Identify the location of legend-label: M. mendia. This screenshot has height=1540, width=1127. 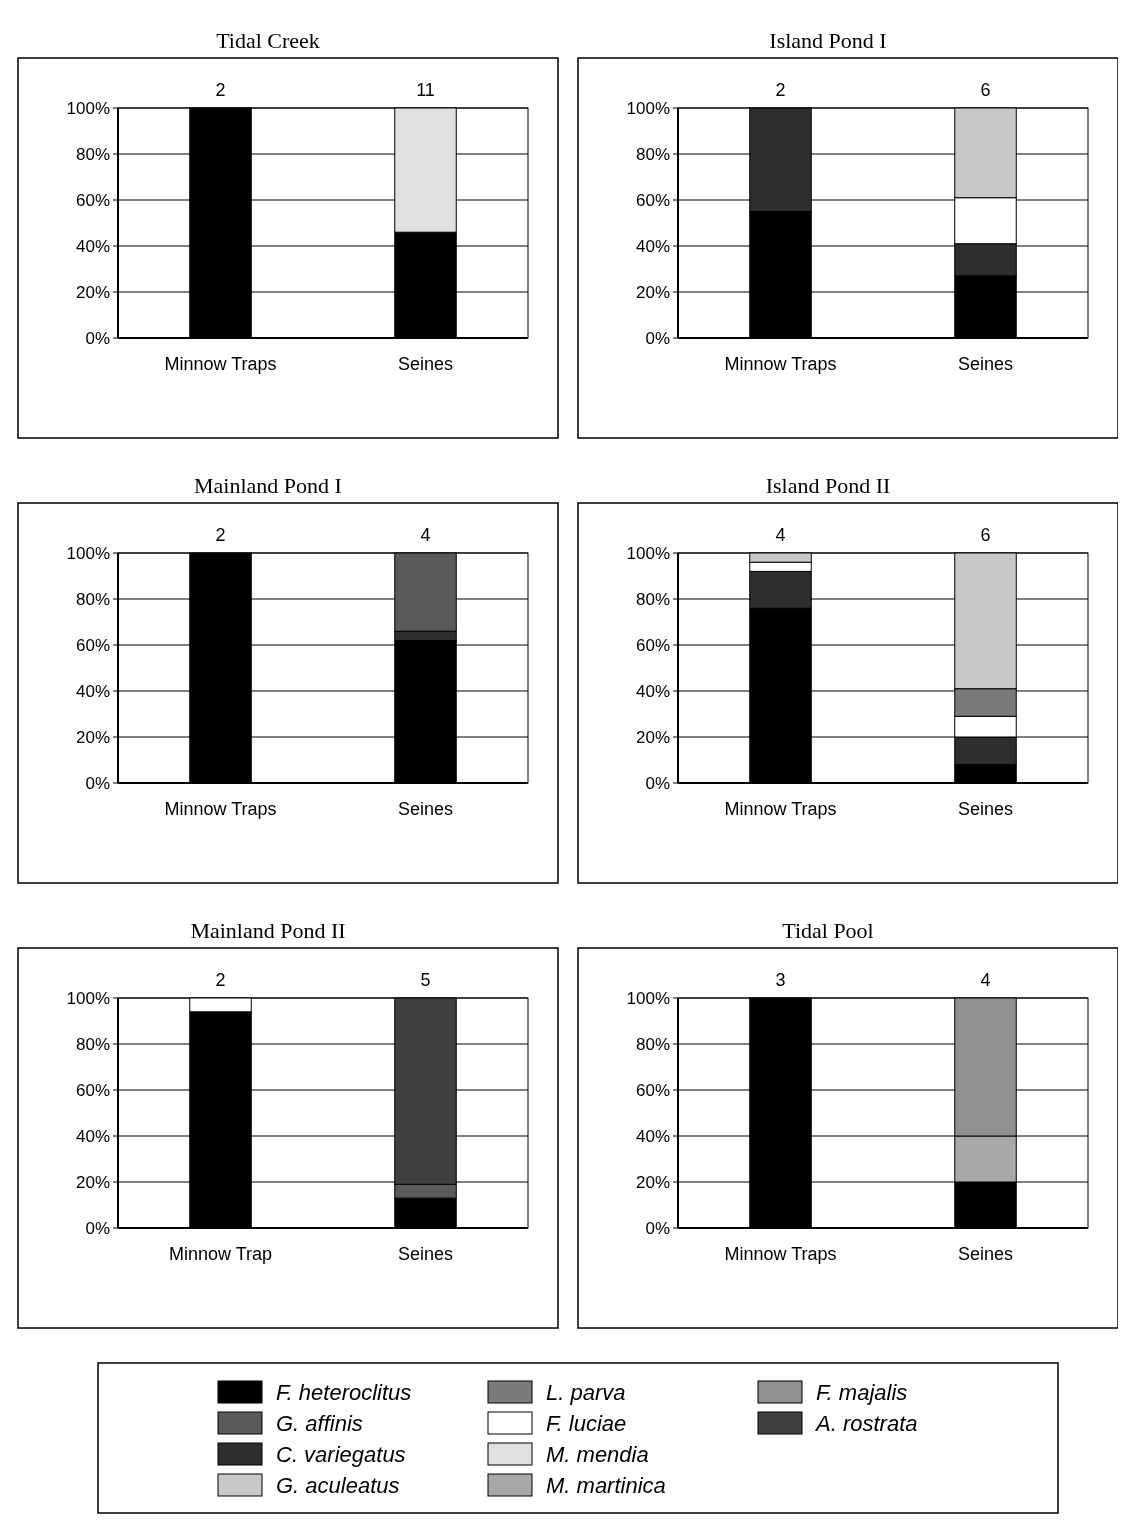
(597, 1454).